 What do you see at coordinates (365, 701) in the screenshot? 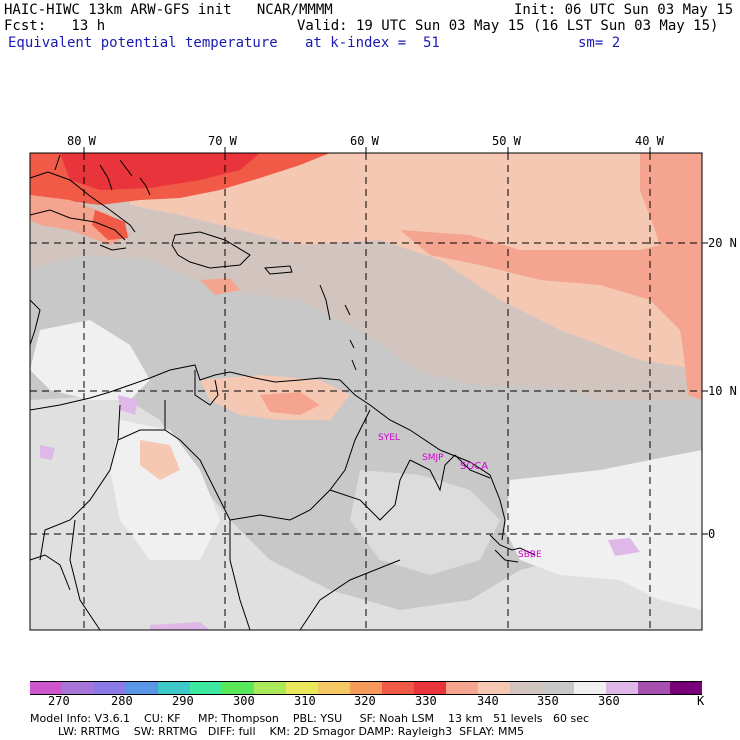
I see `colorbar-label: 320` at bounding box center [365, 701].